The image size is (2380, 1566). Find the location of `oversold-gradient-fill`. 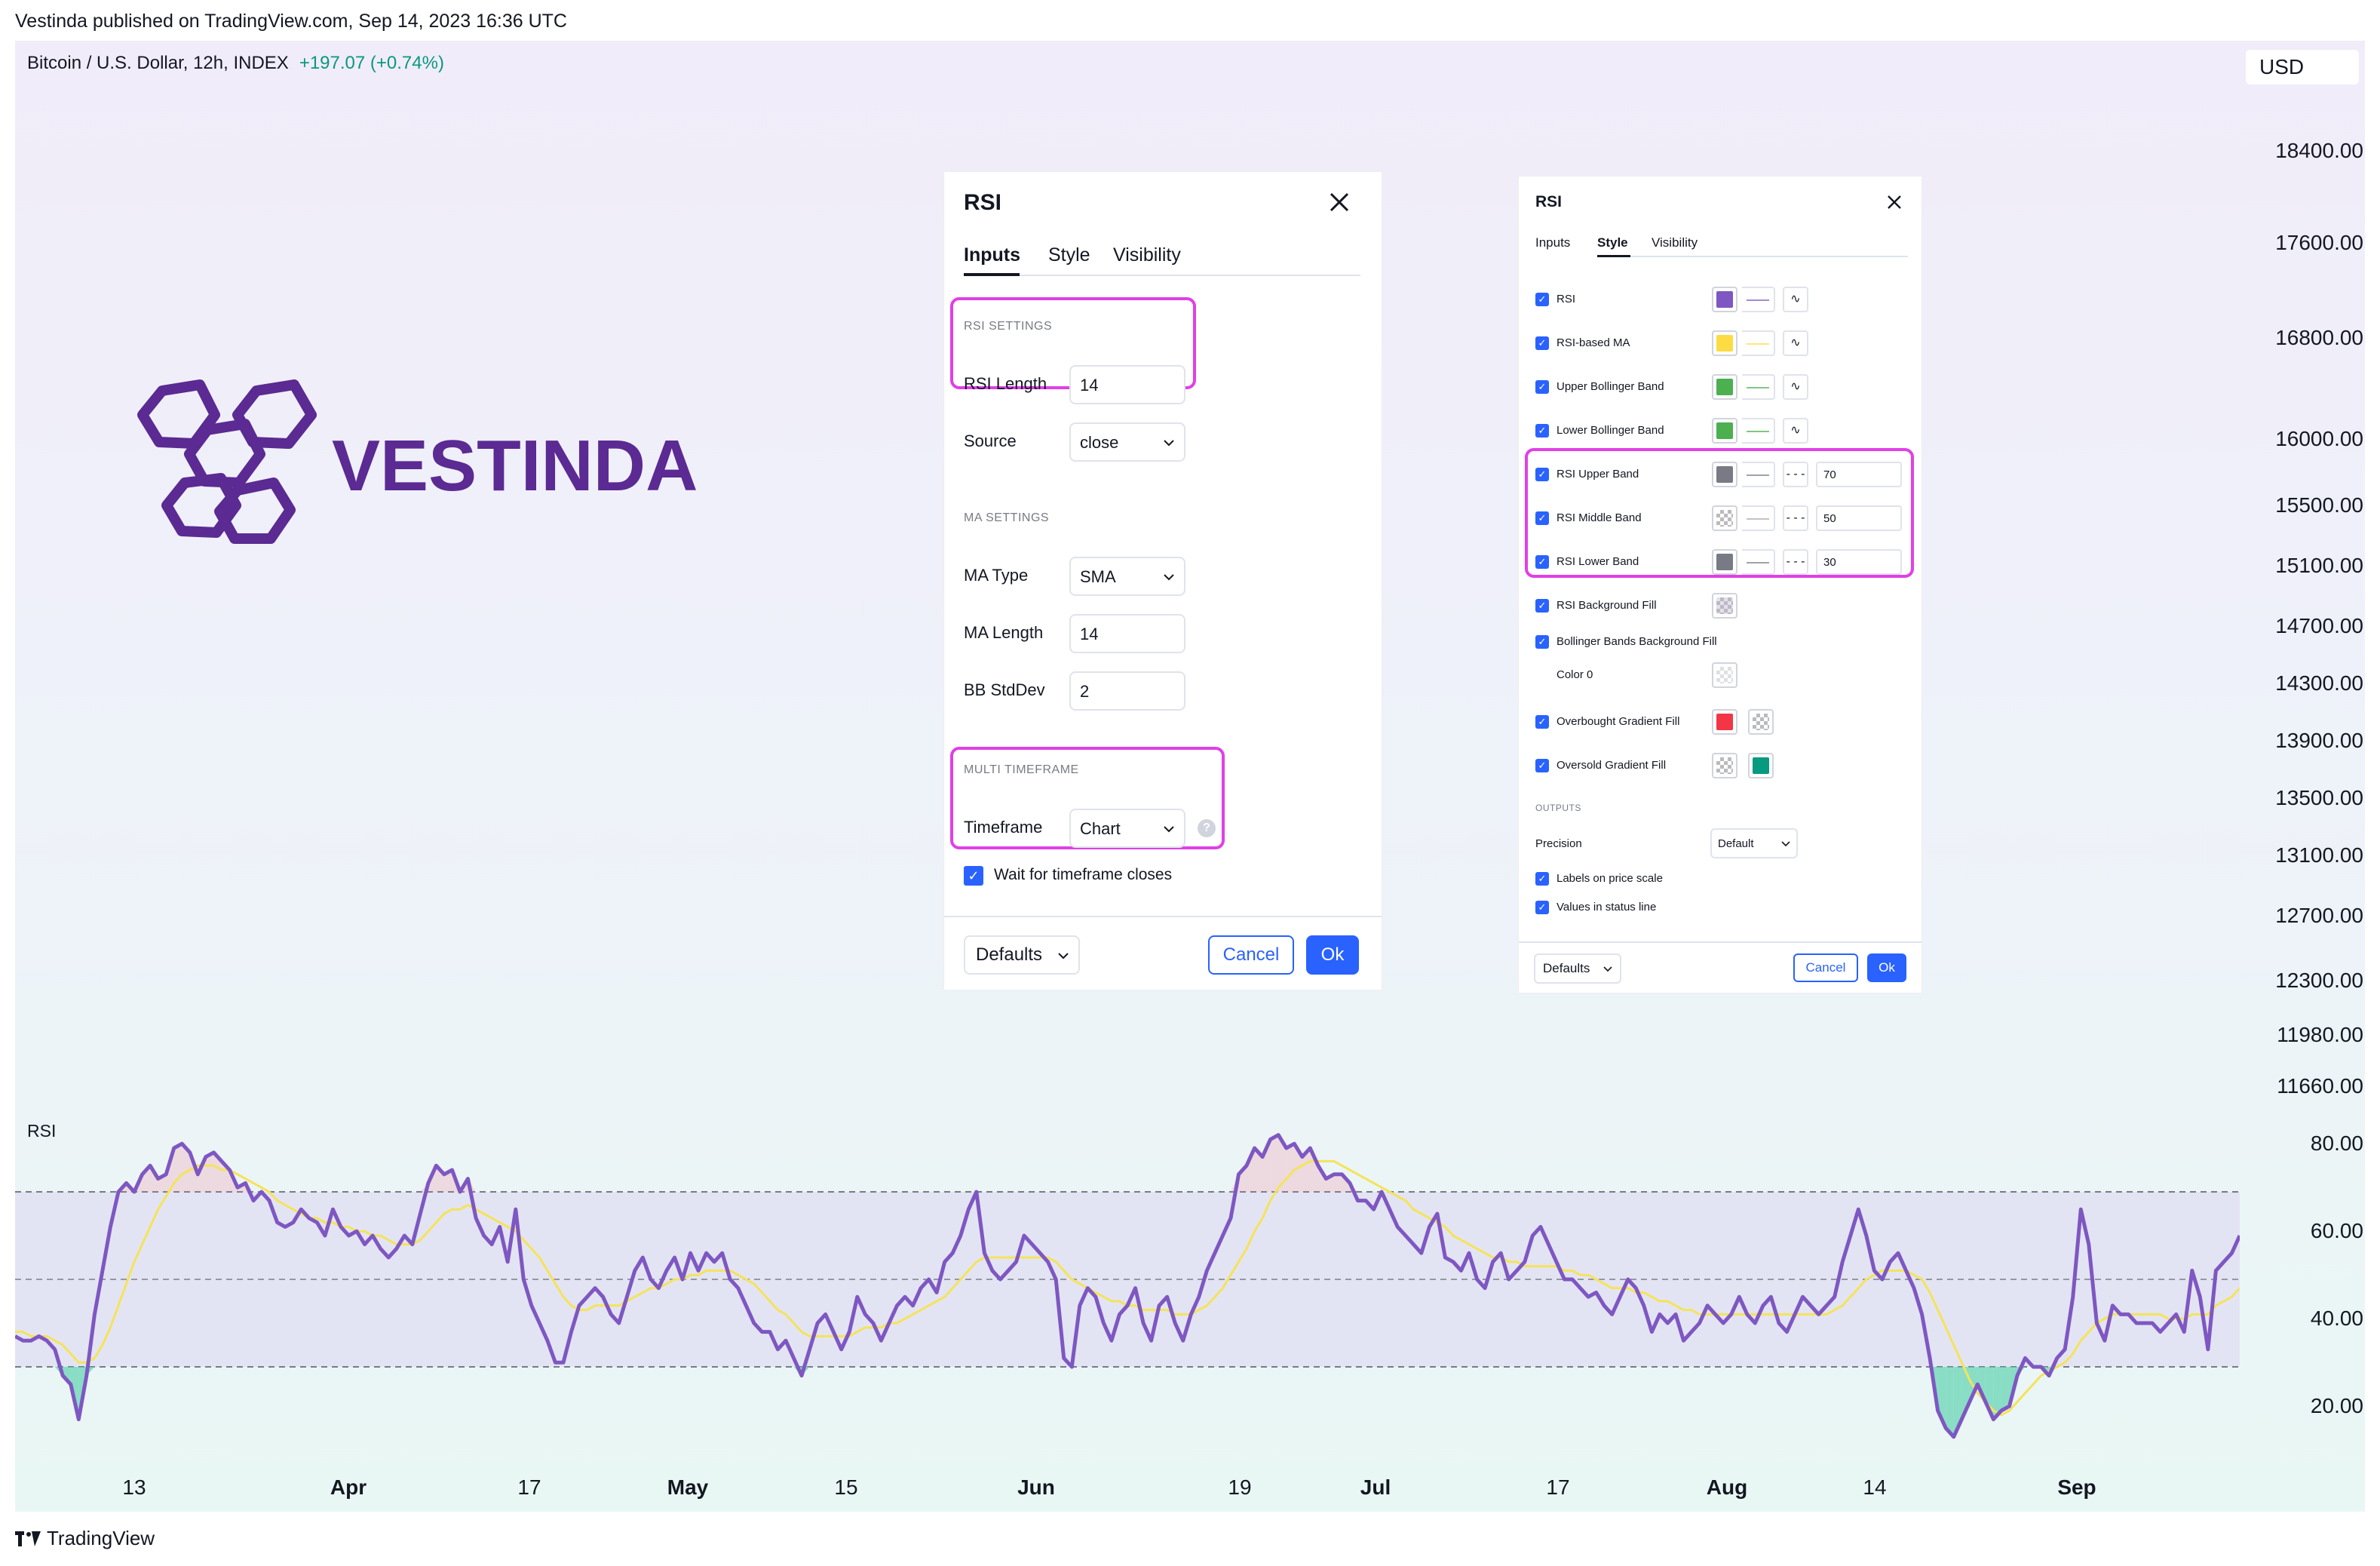

oversold-gradient-fill is located at coordinates (1997, 1394).